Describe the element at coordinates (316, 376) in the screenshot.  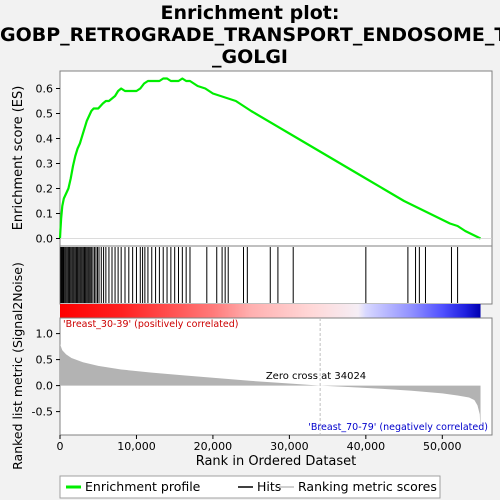
I see `zero-cross-label: Zero cross at 34024` at that location.